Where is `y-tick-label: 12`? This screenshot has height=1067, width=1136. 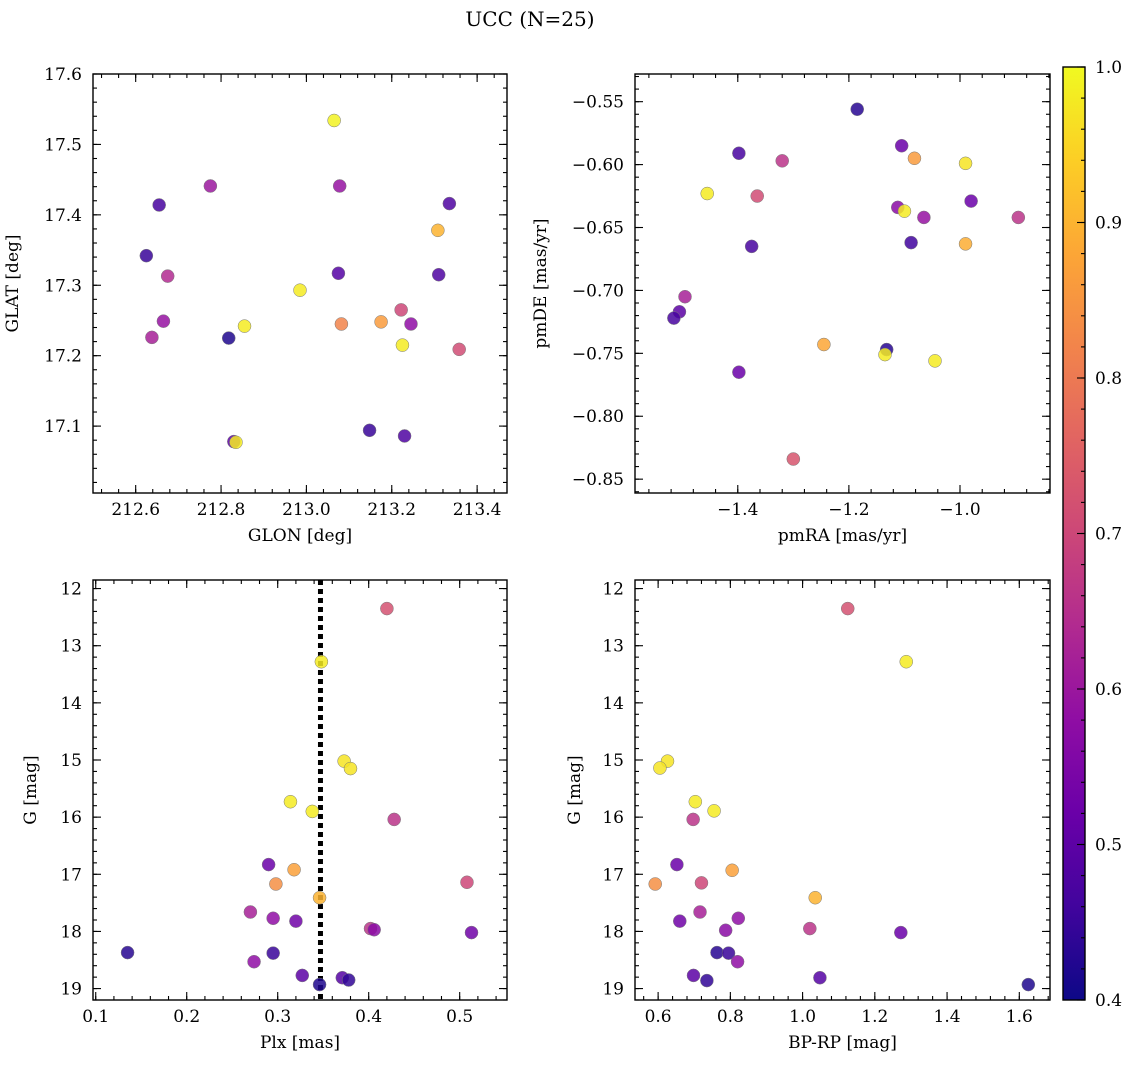 y-tick-label: 12 is located at coordinates (613, 590).